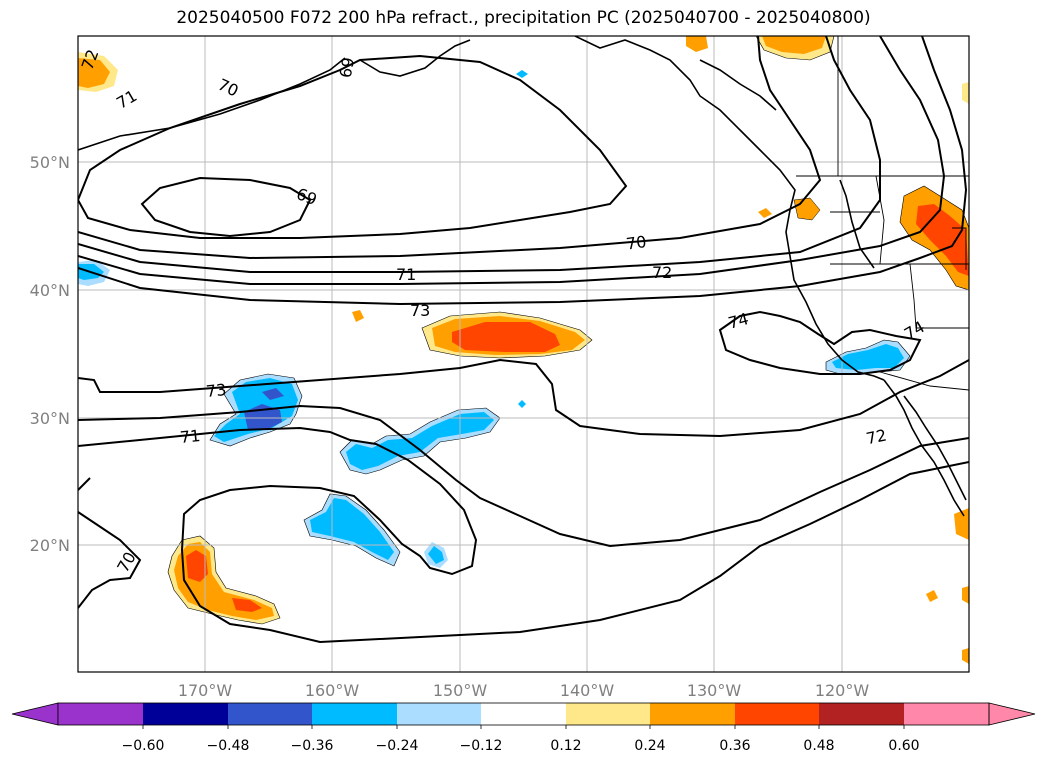 The width and height of the screenshot is (1047, 765). I want to click on lat-label: 20°N, so click(50, 545).